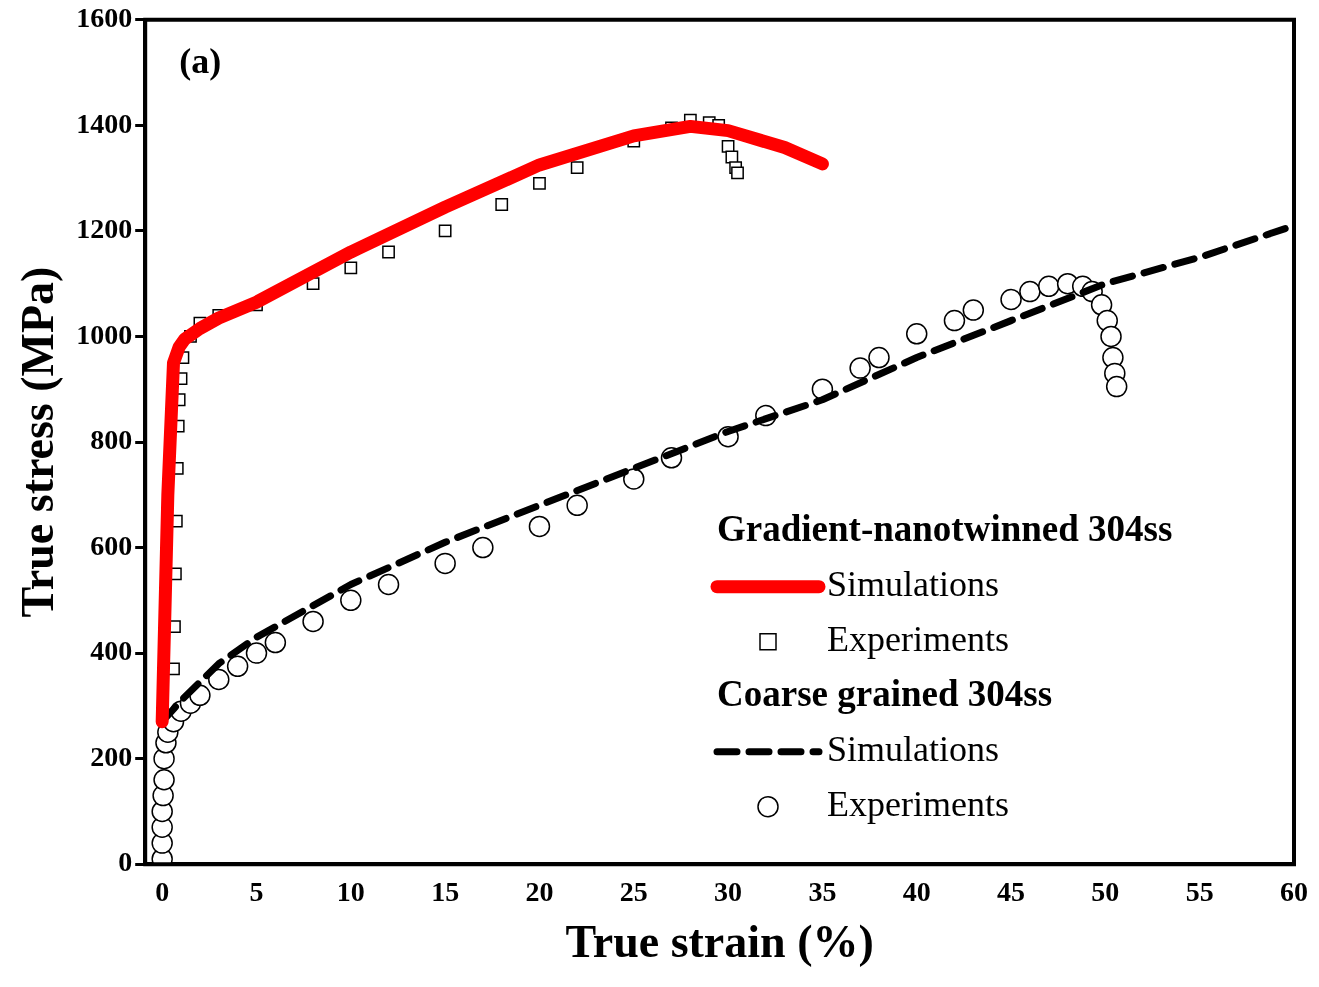 The height and width of the screenshot is (987, 1319). I want to click on x-tick-label: 0, so click(162, 892).